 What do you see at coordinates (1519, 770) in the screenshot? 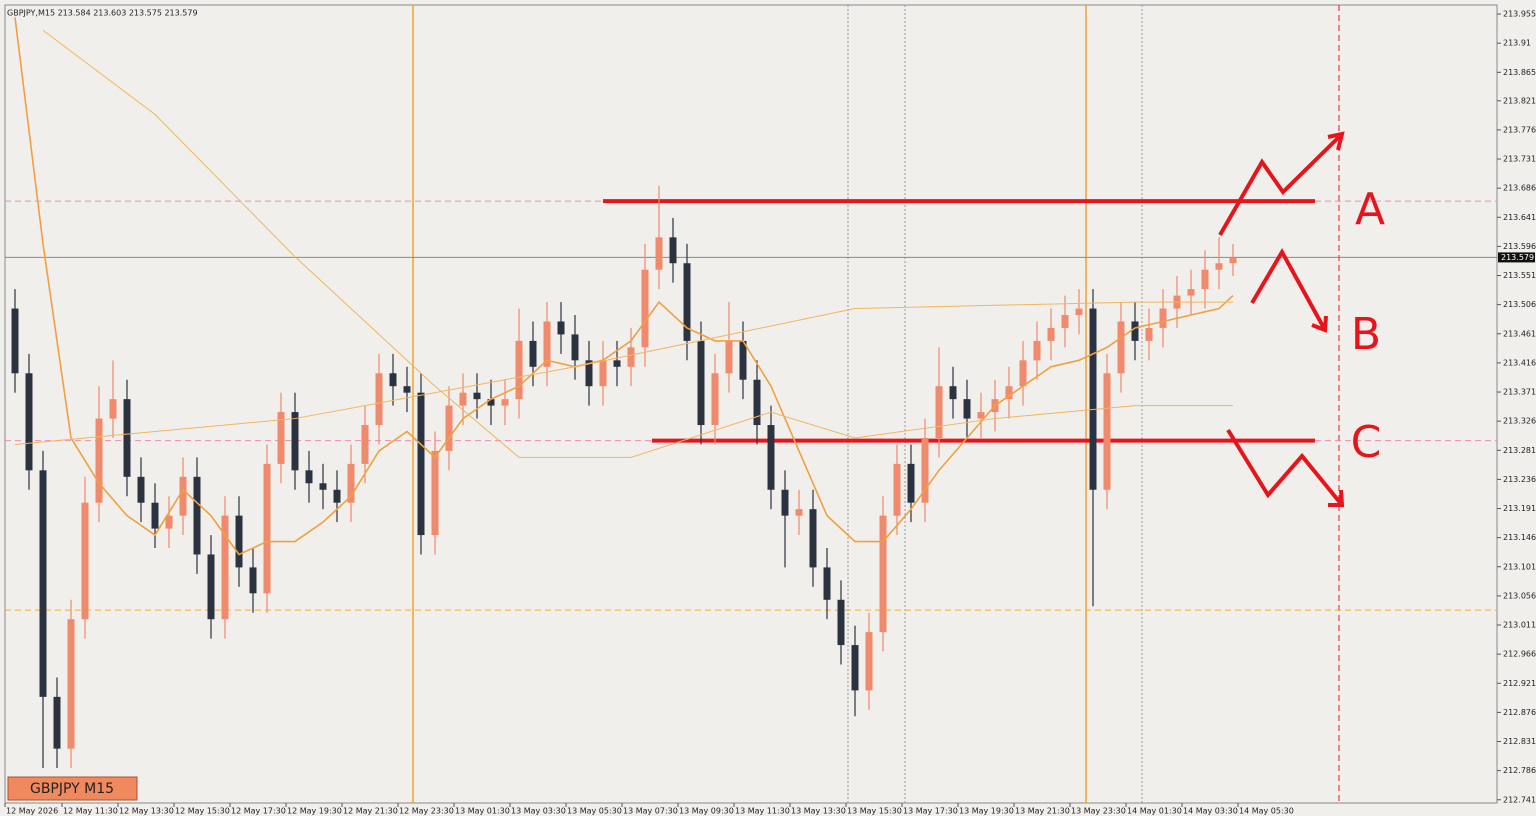
I see `y-tick-label: 212.786` at bounding box center [1519, 770].